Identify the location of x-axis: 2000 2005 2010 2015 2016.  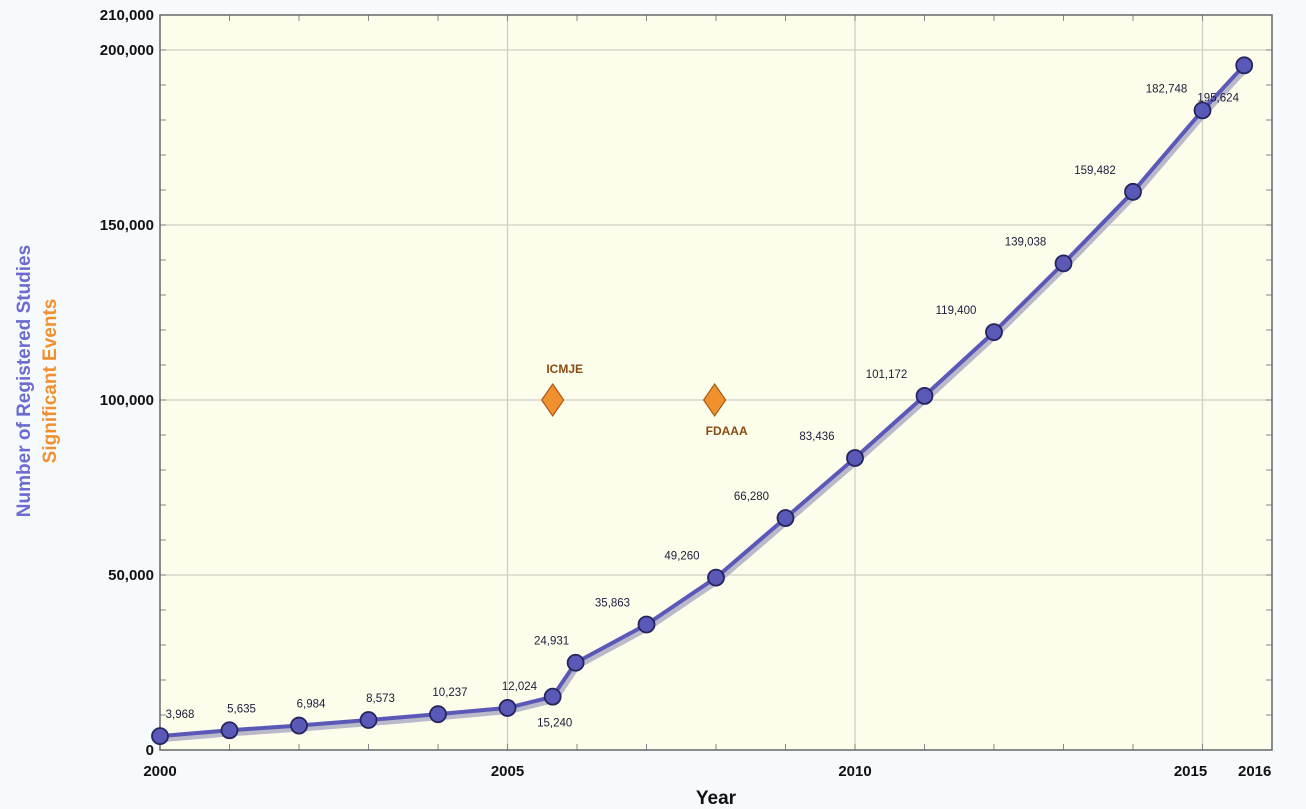
(707, 771).